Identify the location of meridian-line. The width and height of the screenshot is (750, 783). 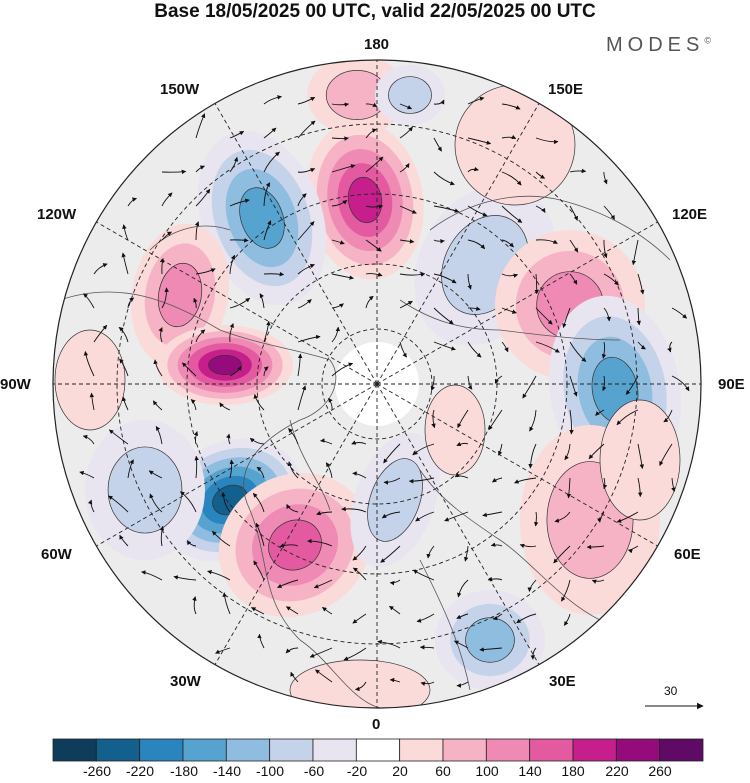
(237, 465).